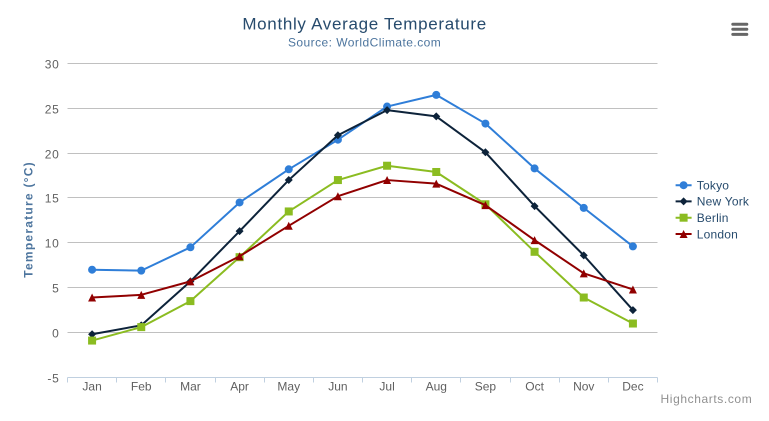 This screenshot has height=421, width=769. I want to click on svg-text: Tokyo, so click(713, 186).